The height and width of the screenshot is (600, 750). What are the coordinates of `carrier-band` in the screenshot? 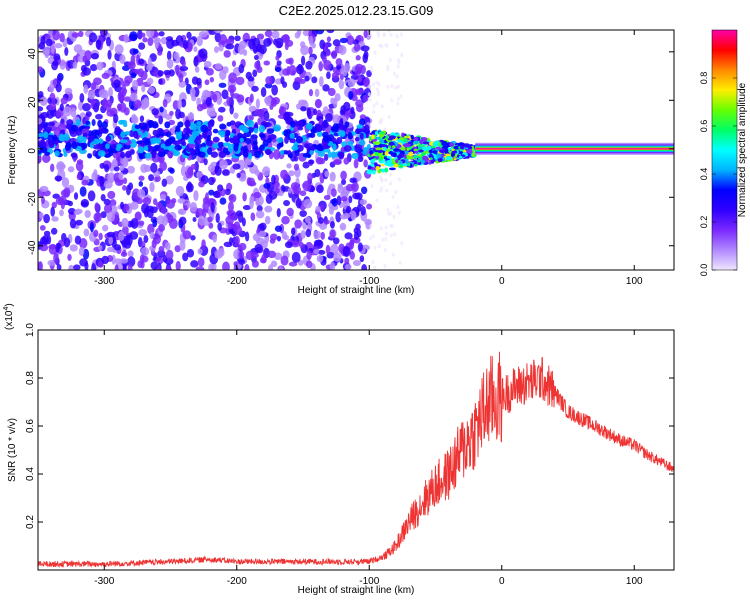 It's located at (574, 149).